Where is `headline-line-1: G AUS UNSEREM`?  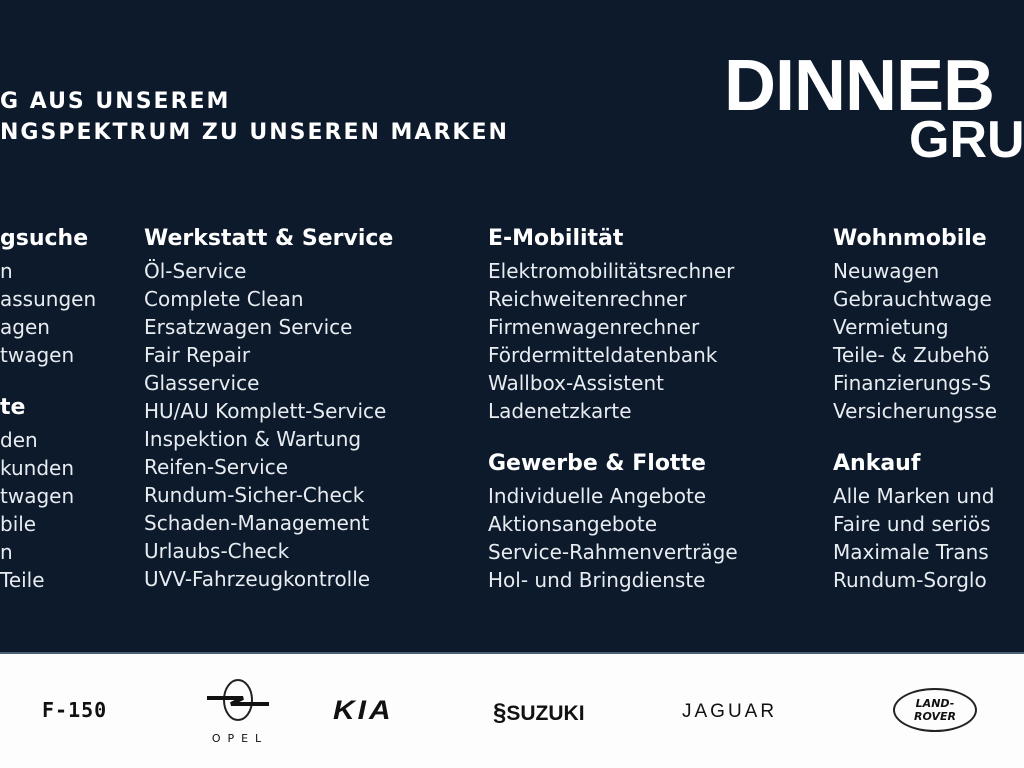 headline-line-1: G AUS UNSEREM is located at coordinates (115, 101).